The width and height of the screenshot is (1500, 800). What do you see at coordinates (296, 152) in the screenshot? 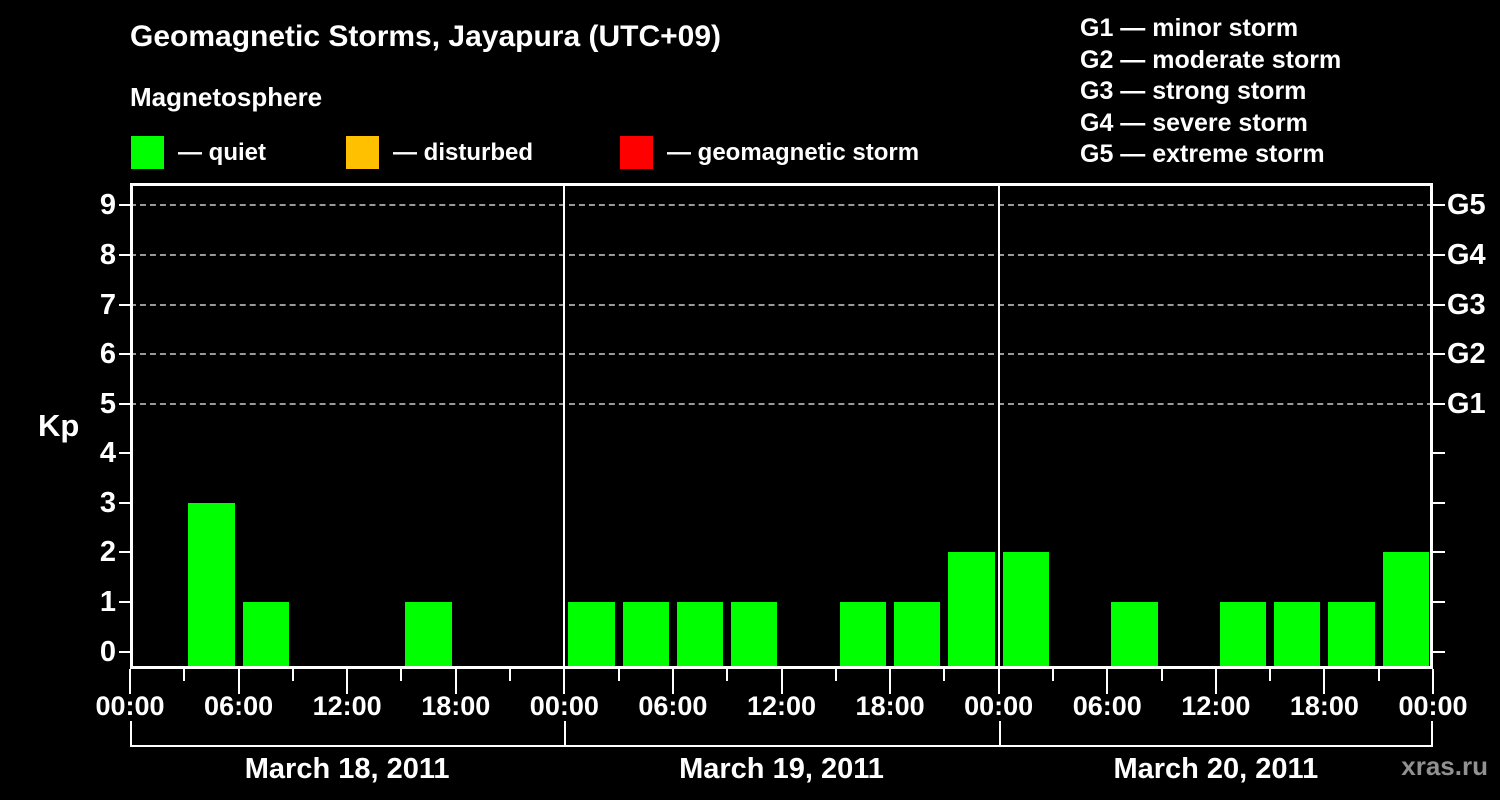
I see `legend-item-quiet: — quiet` at bounding box center [296, 152].